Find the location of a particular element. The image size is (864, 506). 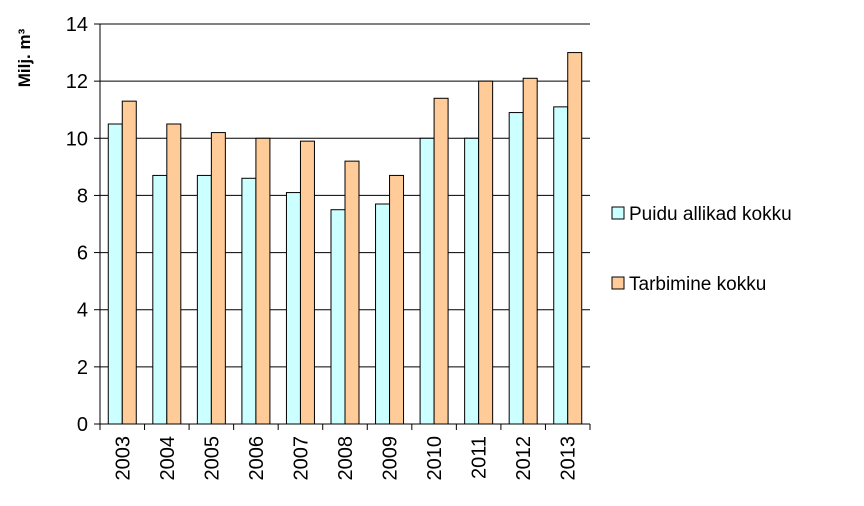

x-tick-label: 2013 is located at coordinates (569, 458).